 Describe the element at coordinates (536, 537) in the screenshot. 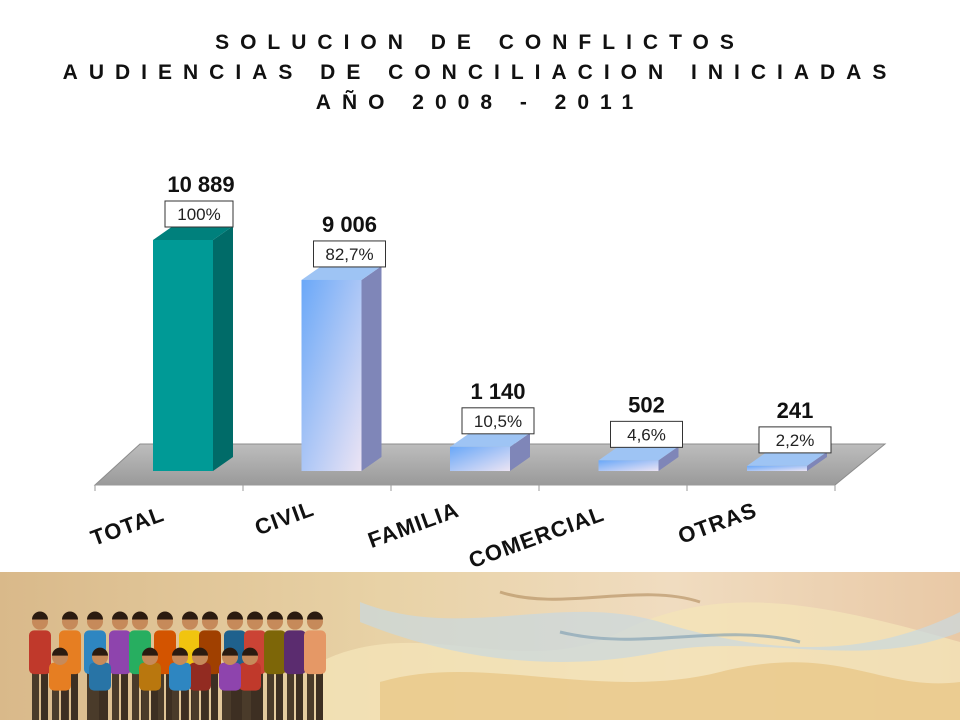

I see `category-label: COMERCIAL` at that location.